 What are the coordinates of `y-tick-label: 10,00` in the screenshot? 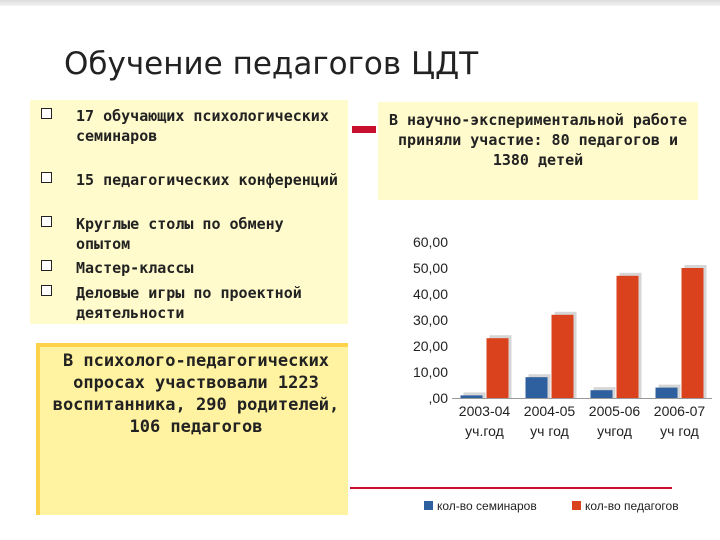 It's located at (430, 372).